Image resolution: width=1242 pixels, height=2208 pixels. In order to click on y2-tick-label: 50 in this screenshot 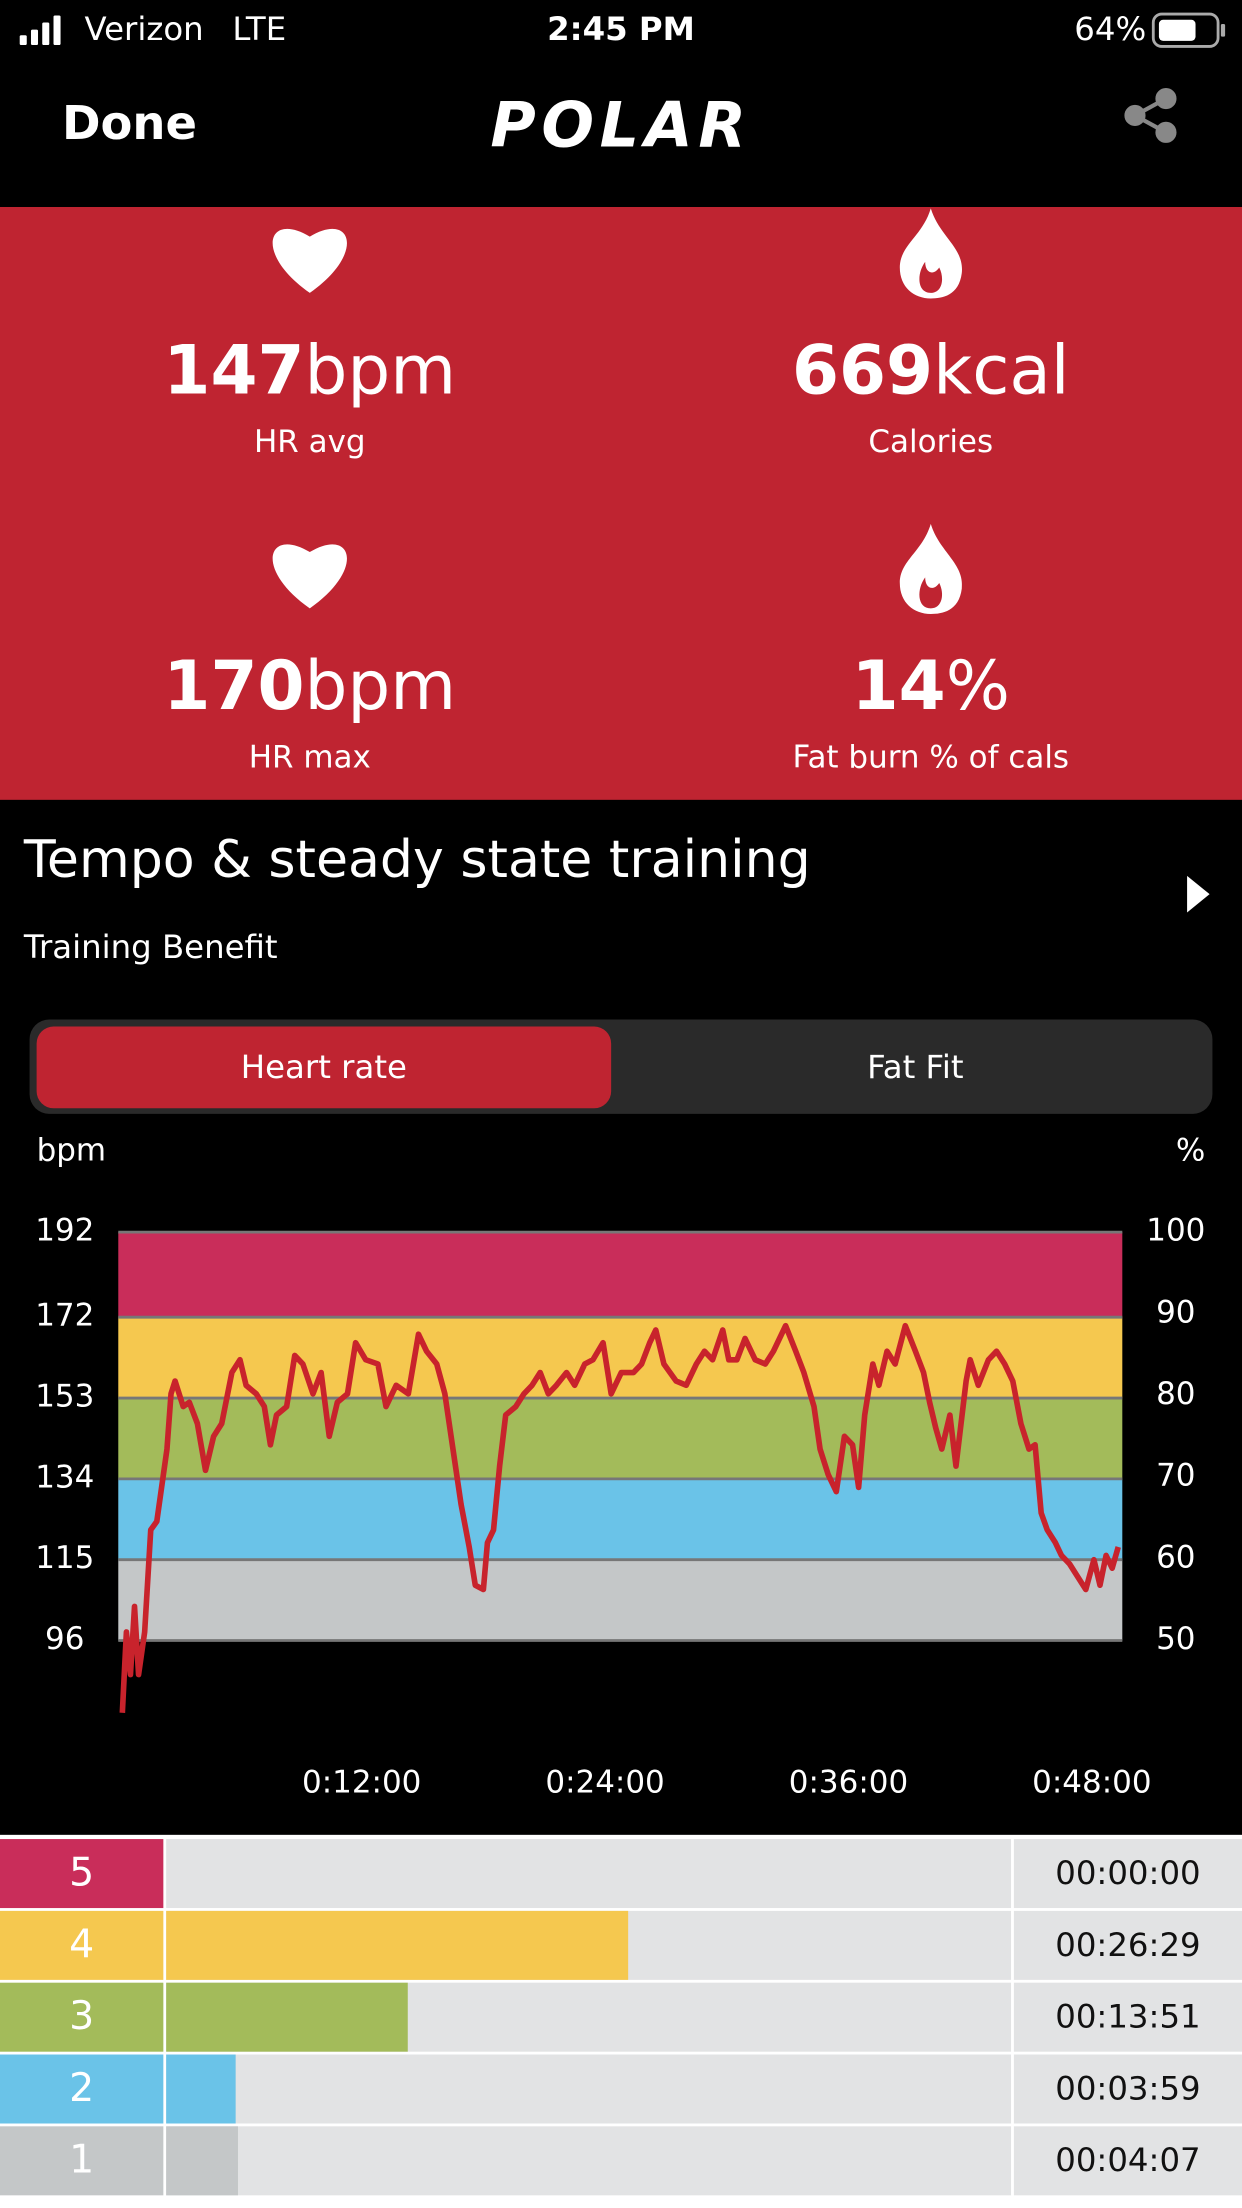, I will do `click(1175, 1639)`.